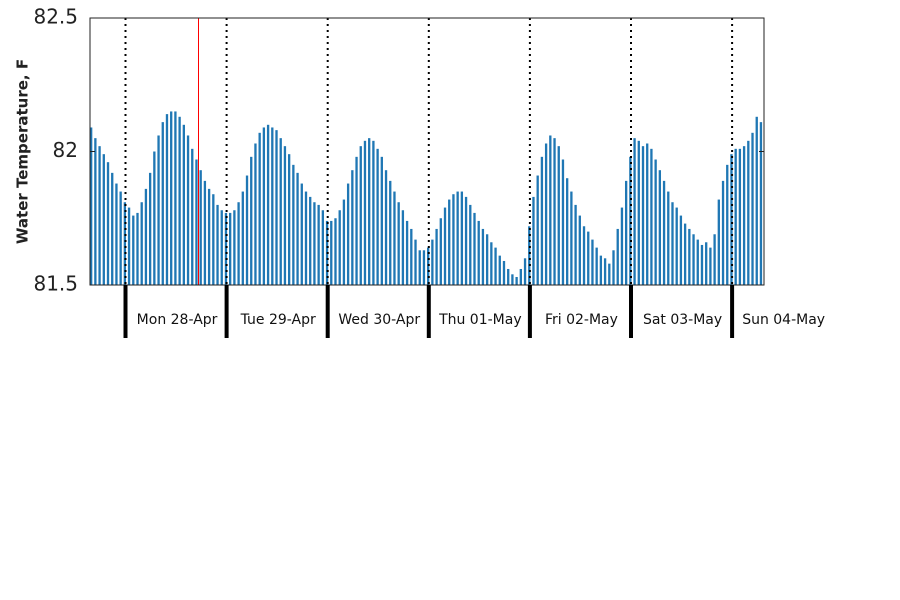 The width and height of the screenshot is (900, 600). I want to click on y-tick-label: 82, so click(65, 150).